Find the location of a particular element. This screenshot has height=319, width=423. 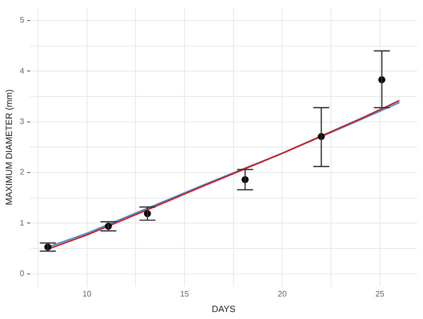

x-tick-label: 15 is located at coordinates (185, 294).